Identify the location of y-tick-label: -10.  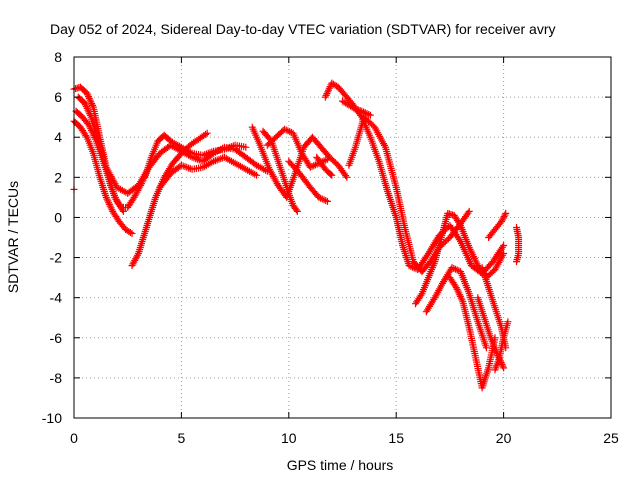
(52, 418).